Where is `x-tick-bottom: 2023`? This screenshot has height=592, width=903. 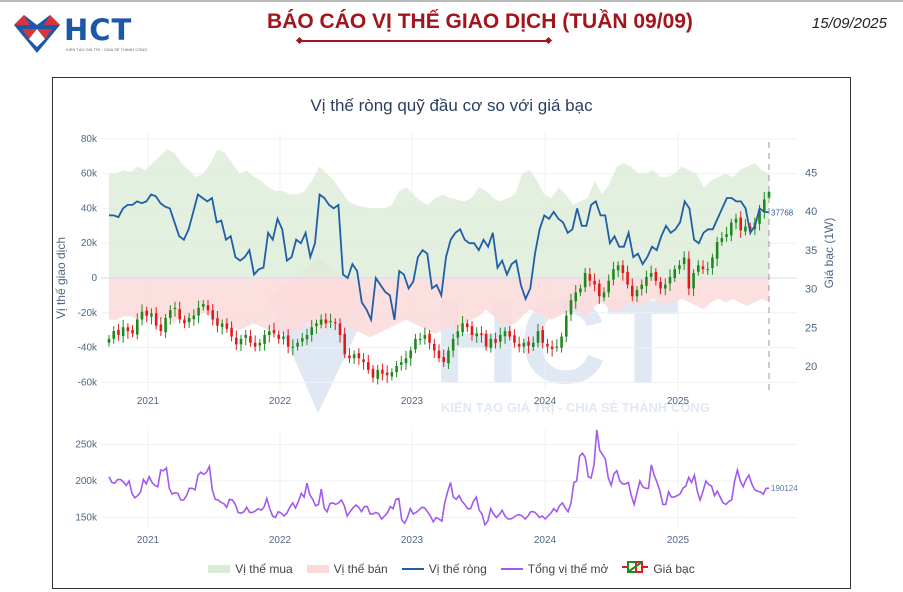 x-tick-bottom: 2023 is located at coordinates (412, 540).